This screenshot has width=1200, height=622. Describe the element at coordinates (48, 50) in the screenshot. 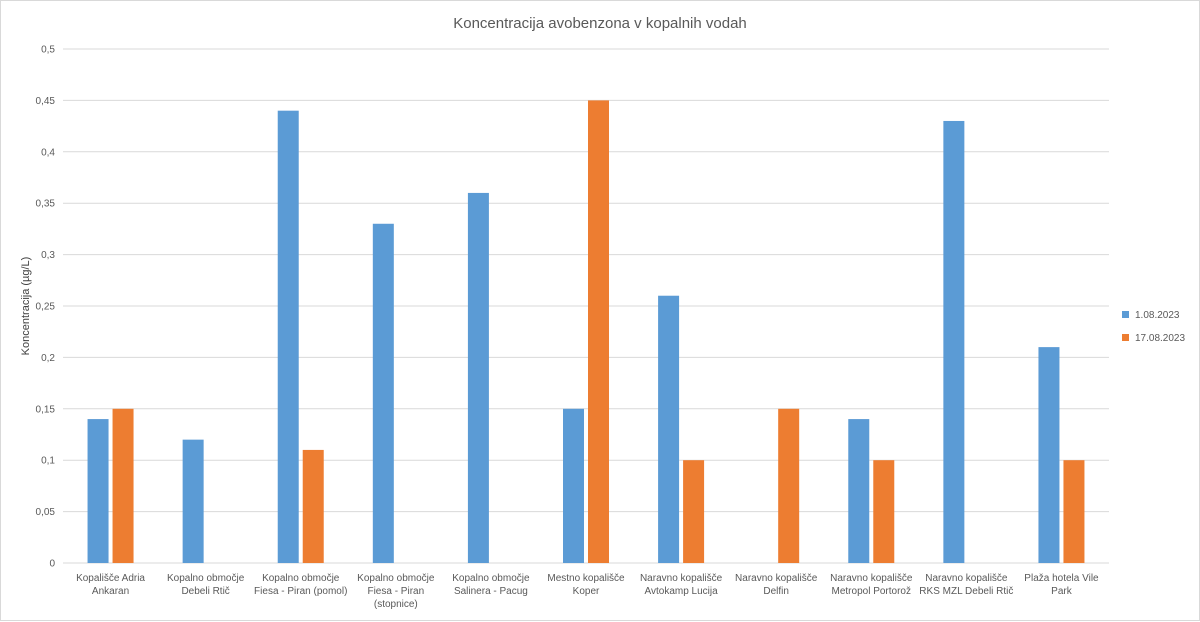

I see `y-tick-label: 0,5` at that location.